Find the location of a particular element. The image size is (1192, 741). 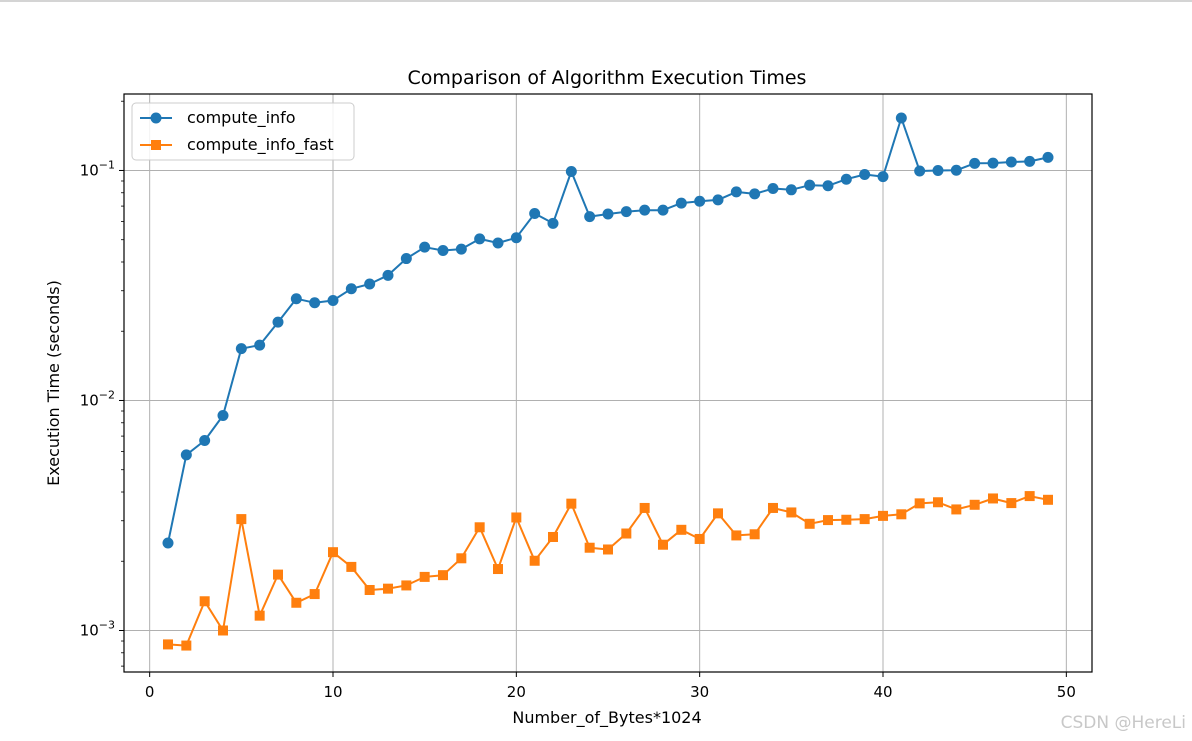

x-tick-label: 0 is located at coordinates (150, 692).